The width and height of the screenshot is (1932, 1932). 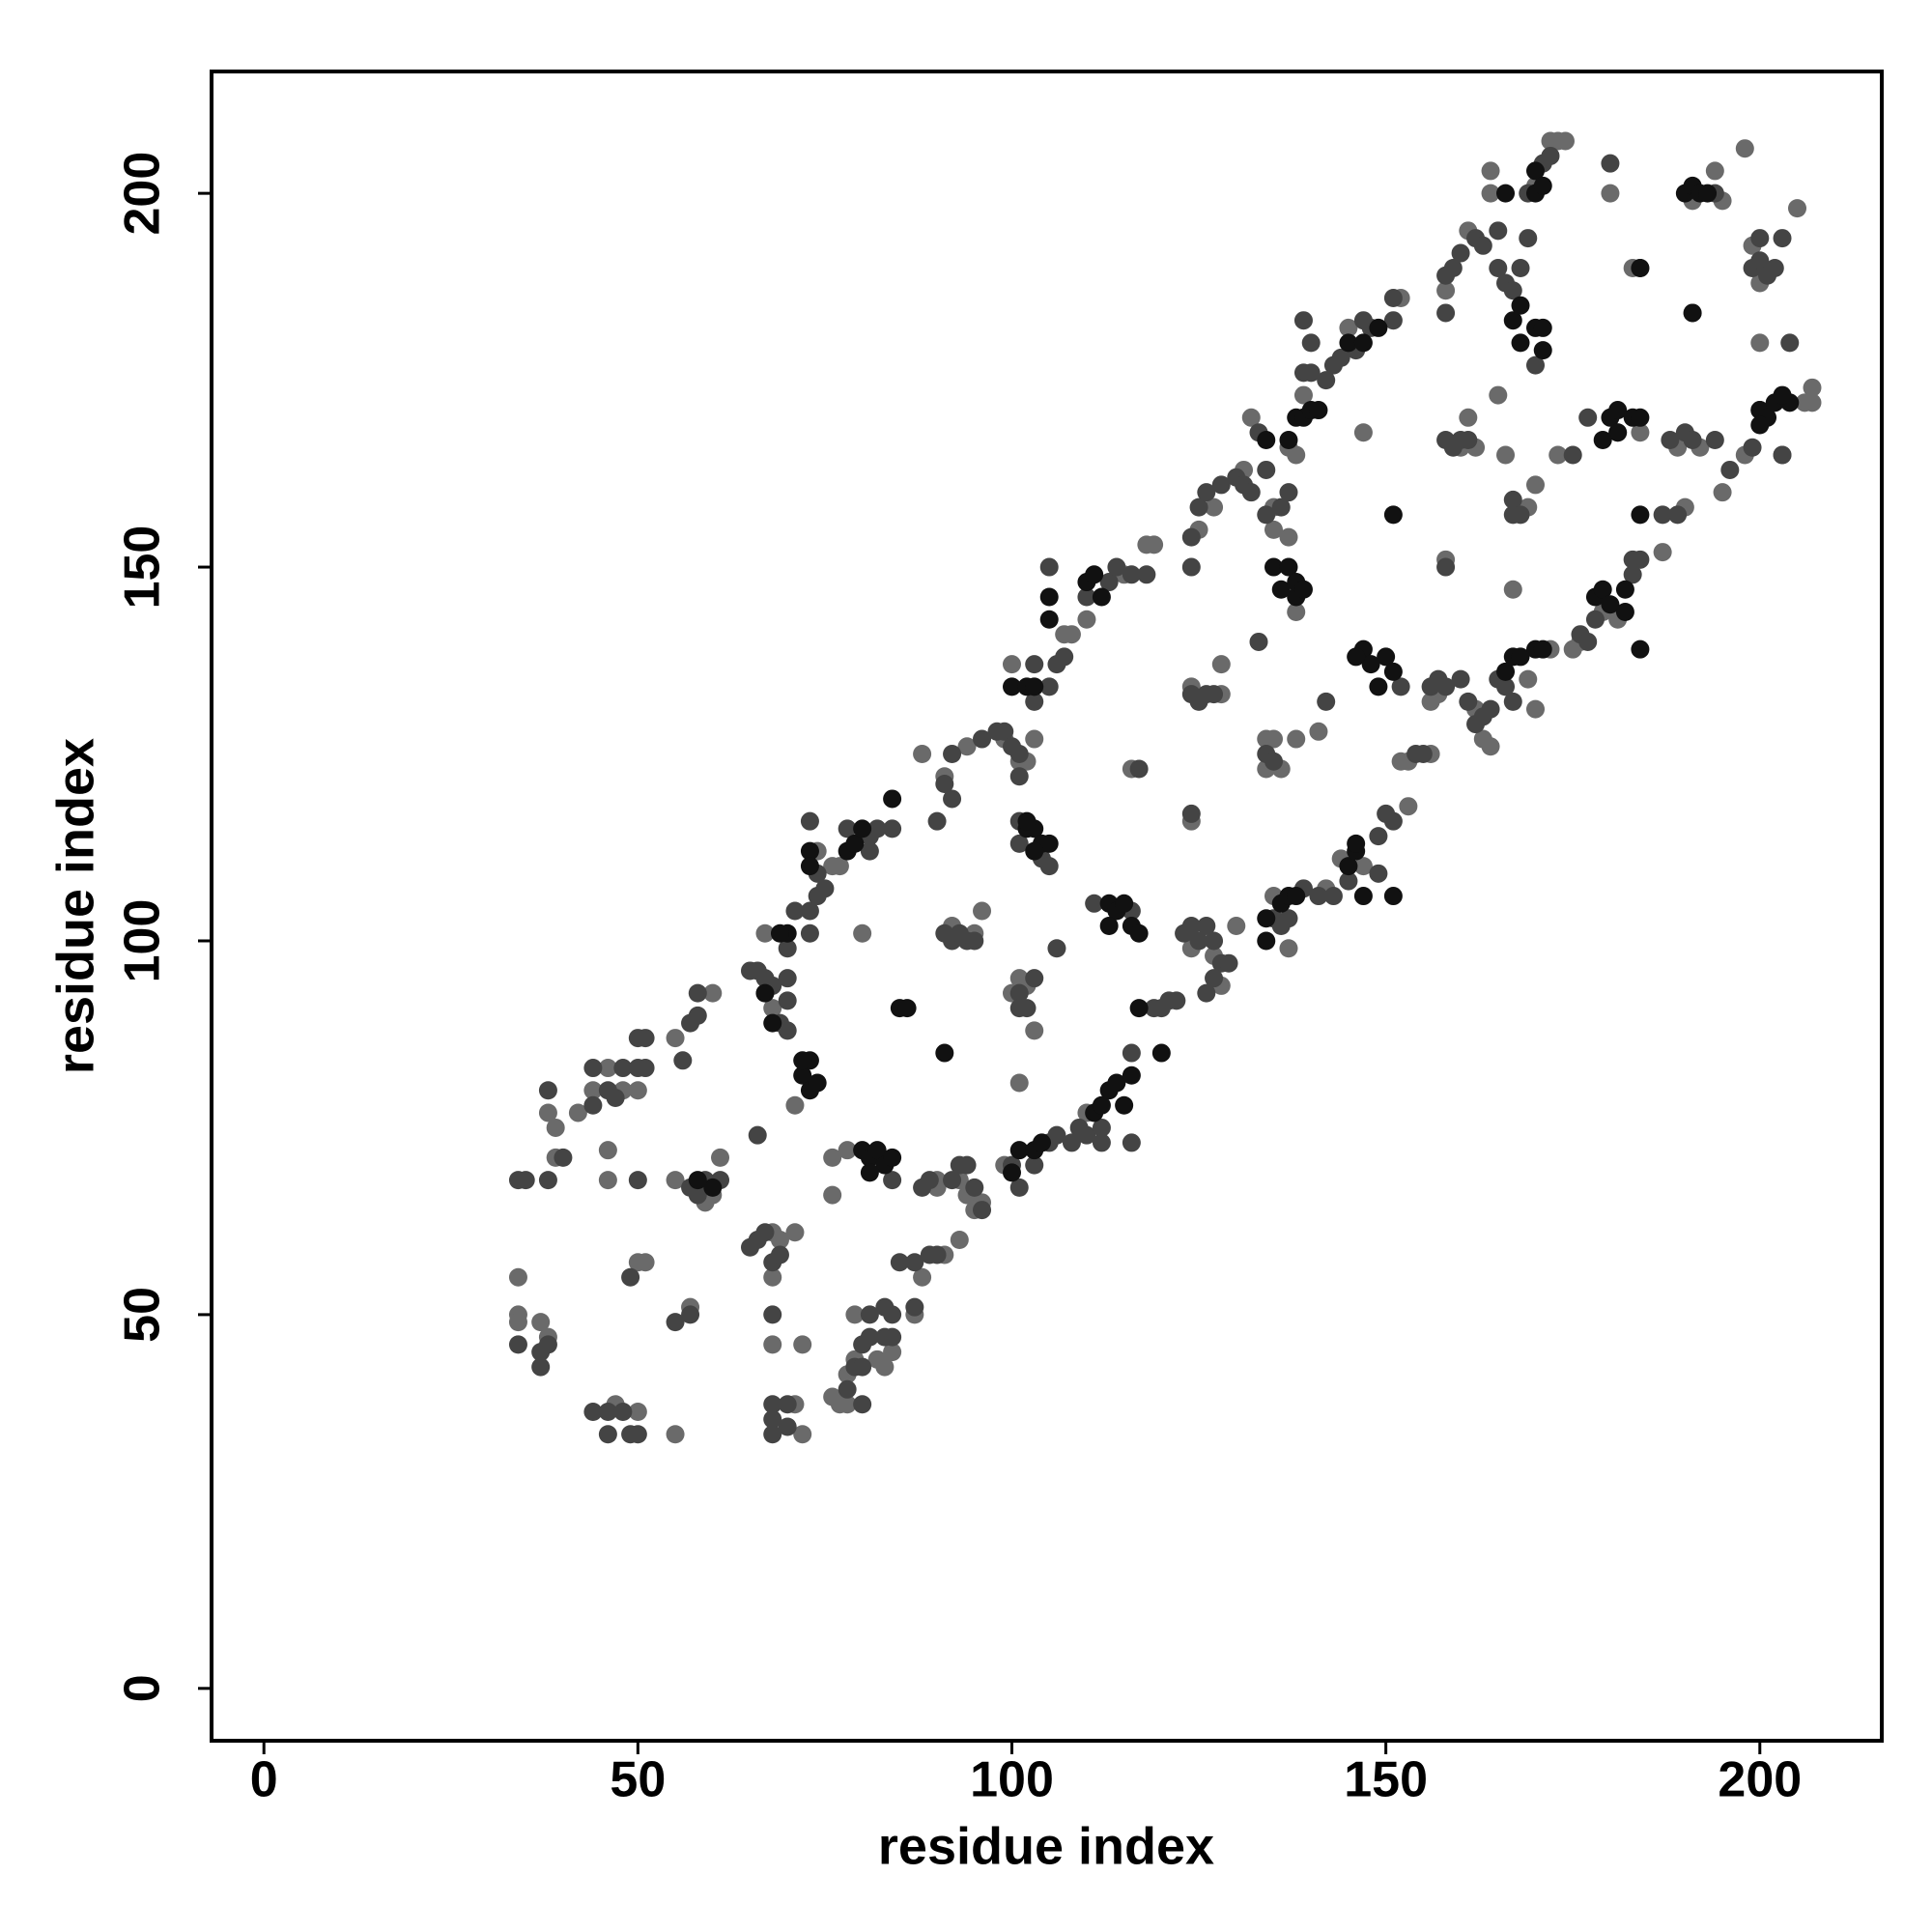 I want to click on x-tick-label: 50, so click(x=638, y=1780).